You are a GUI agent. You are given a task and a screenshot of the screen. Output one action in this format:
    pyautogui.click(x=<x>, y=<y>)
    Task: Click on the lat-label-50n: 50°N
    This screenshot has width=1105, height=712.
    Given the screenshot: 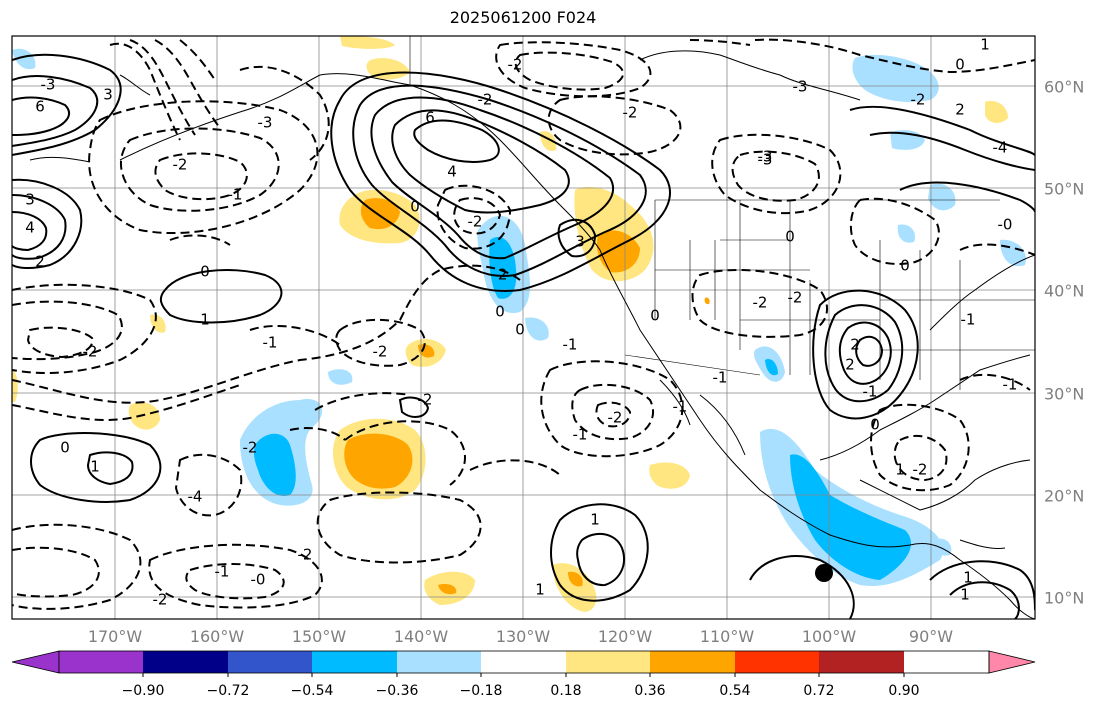 What is the action you would take?
    pyautogui.click(x=1064, y=189)
    